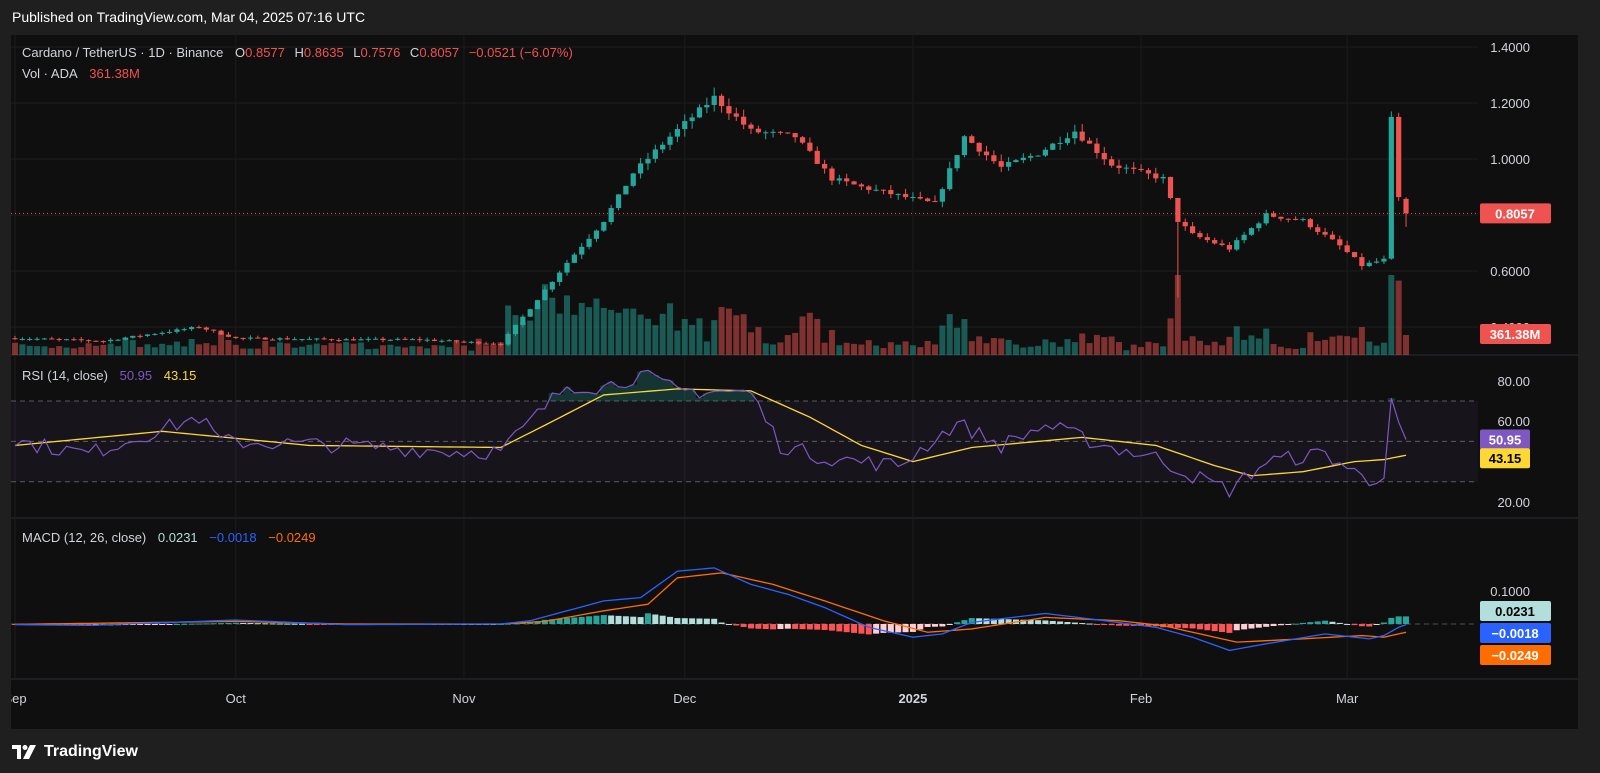  What do you see at coordinates (65, 375) in the screenshot?
I see `rsi-label: RSI (14, close)` at bounding box center [65, 375].